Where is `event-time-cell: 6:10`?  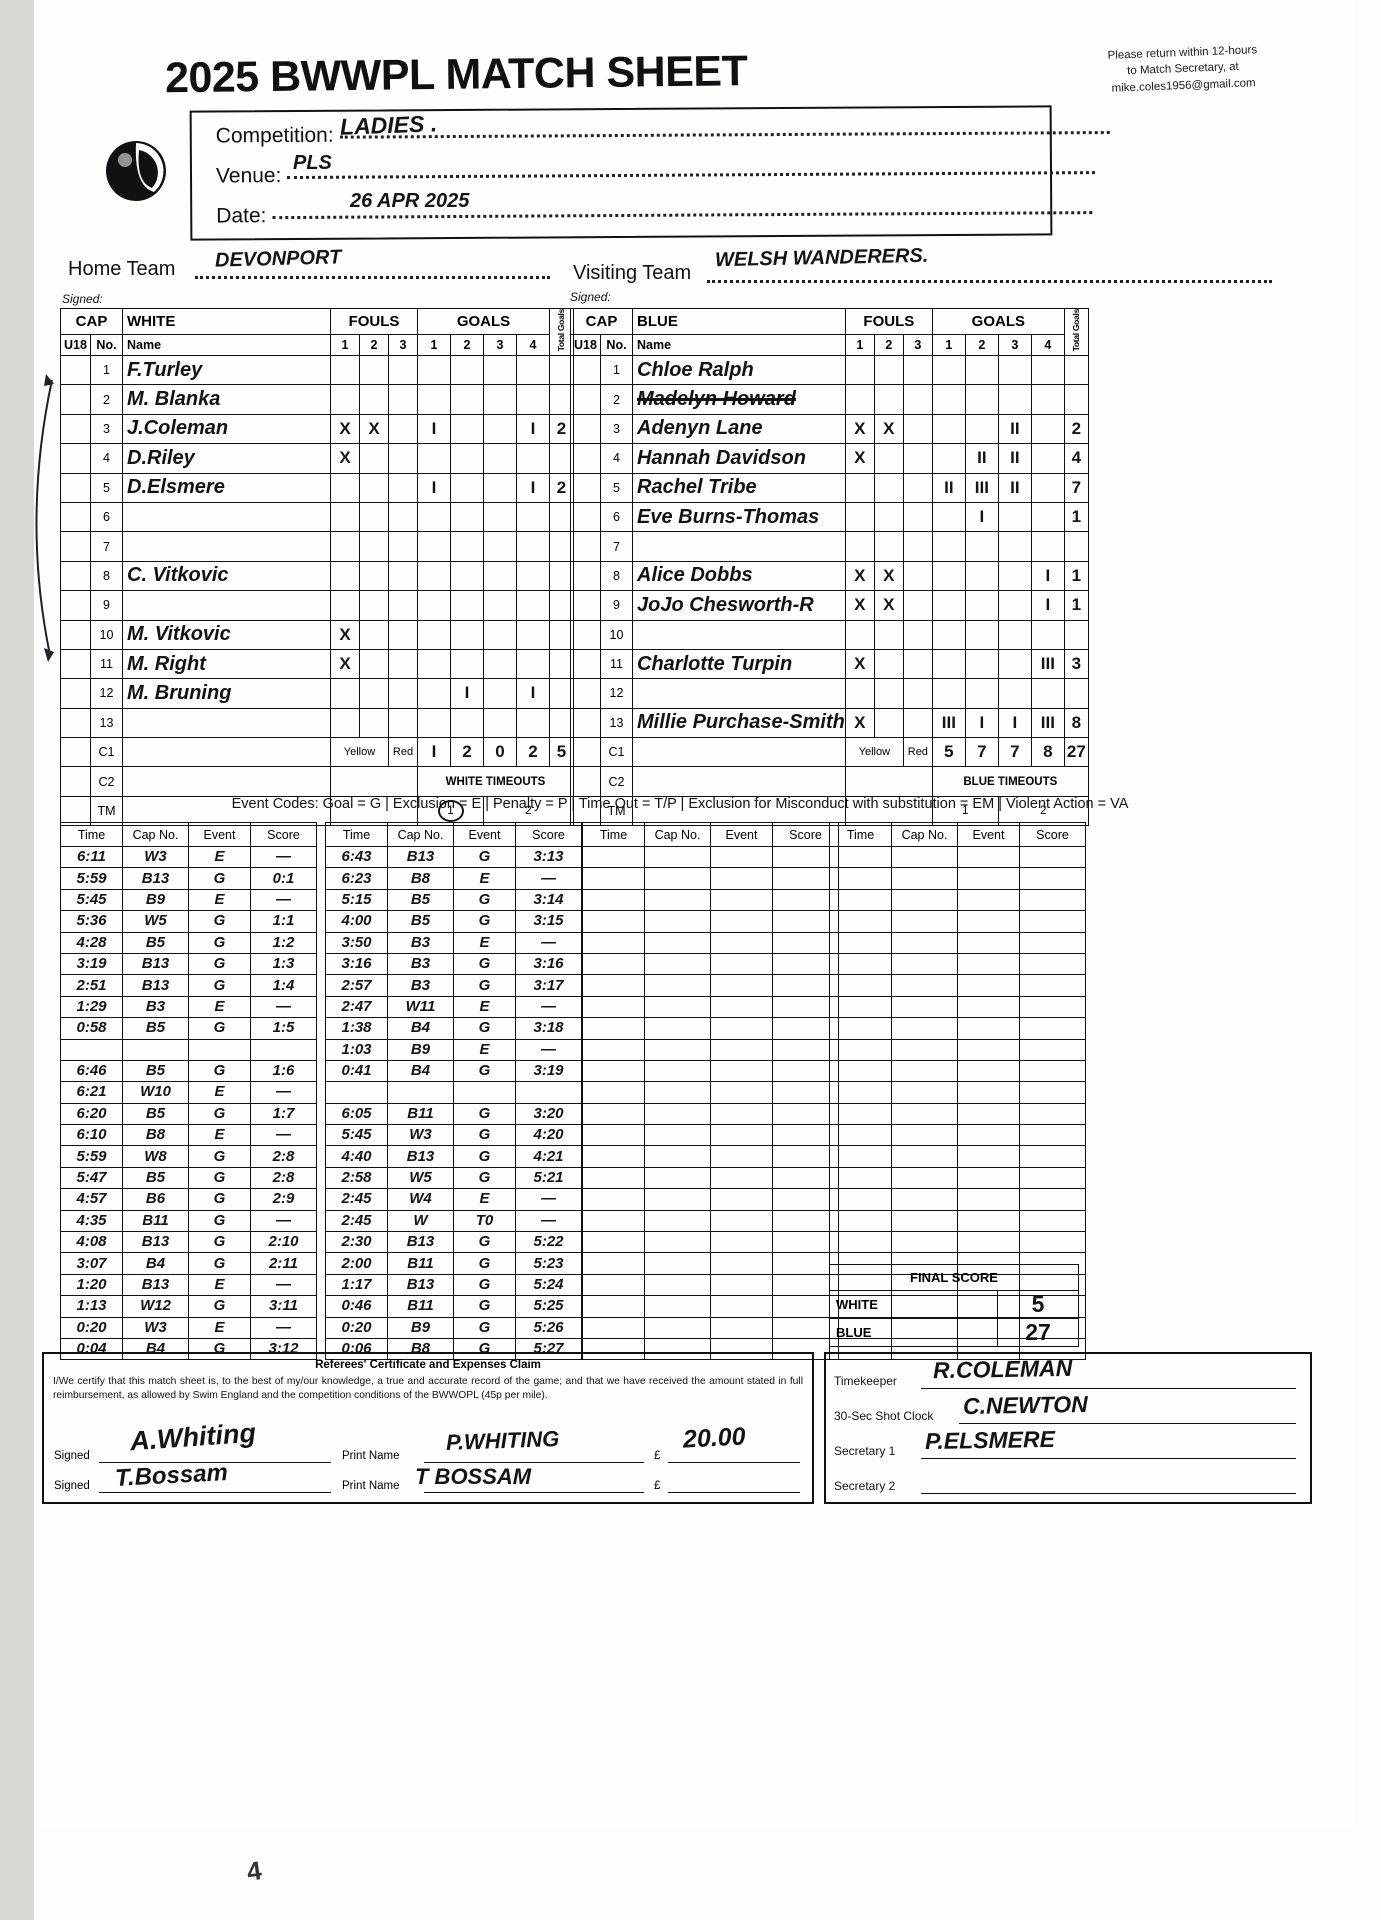 event-time-cell: 6:10 is located at coordinates (91, 1135).